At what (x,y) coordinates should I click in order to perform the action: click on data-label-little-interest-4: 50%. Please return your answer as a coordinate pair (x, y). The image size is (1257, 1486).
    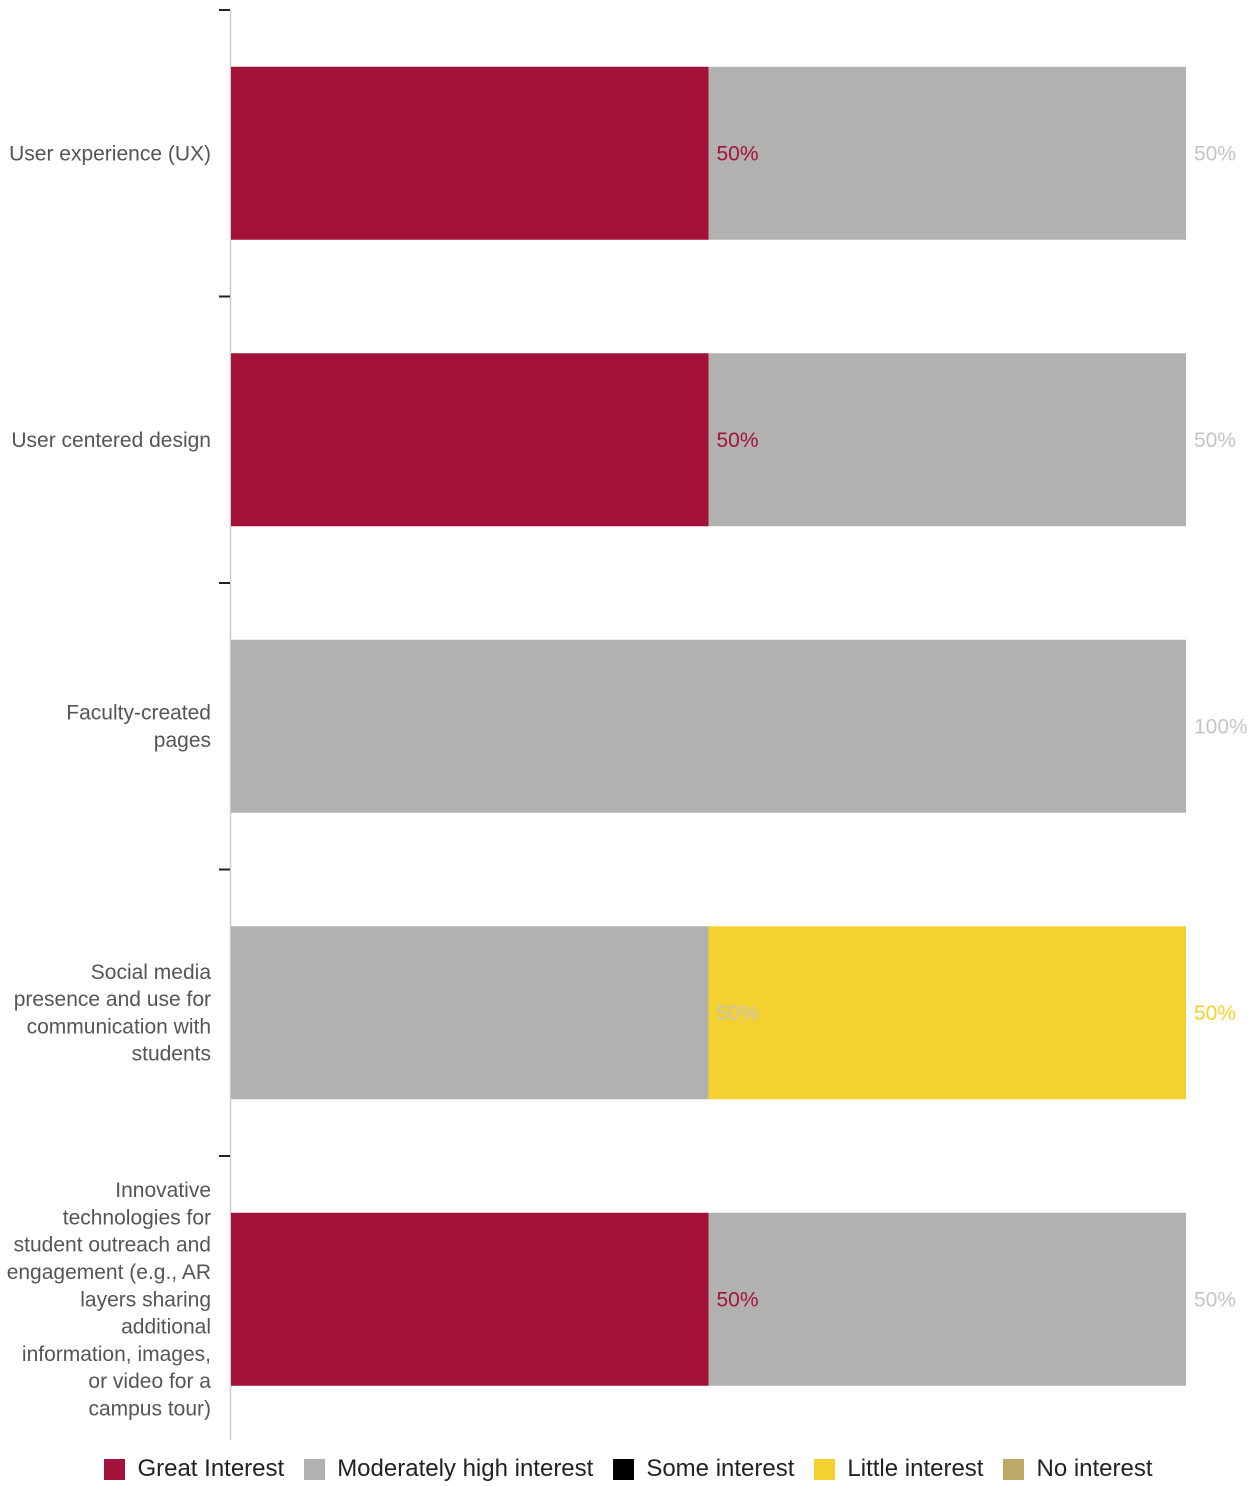
    Looking at the image, I should click on (1215, 1013).